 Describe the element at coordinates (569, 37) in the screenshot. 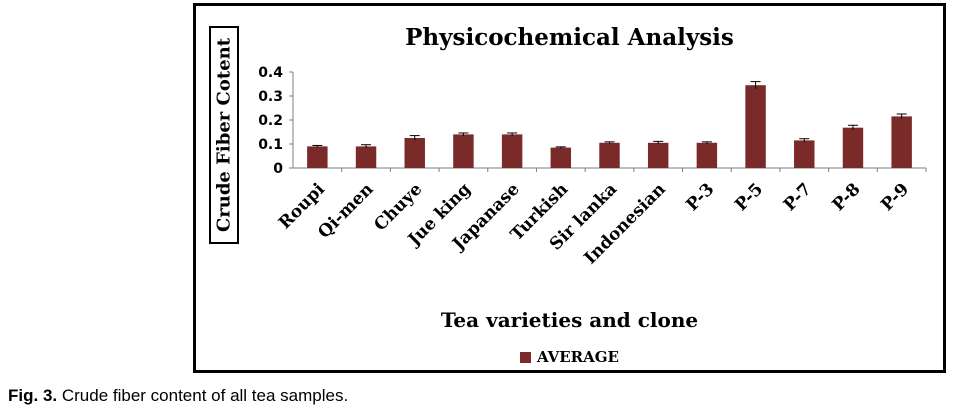

I see `chart-title: Physicochemical Analysis` at that location.